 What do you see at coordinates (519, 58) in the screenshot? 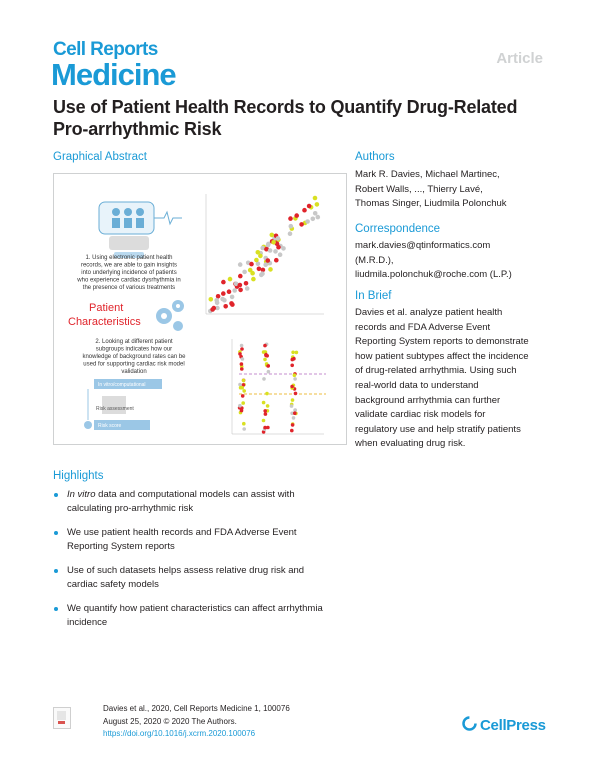
I see `article-type-label: Article` at bounding box center [519, 58].